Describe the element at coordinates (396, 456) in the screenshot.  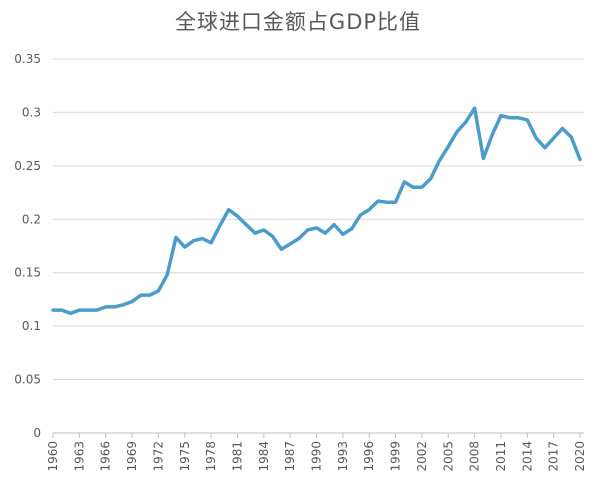
I see `x-tick-label: 1999` at that location.